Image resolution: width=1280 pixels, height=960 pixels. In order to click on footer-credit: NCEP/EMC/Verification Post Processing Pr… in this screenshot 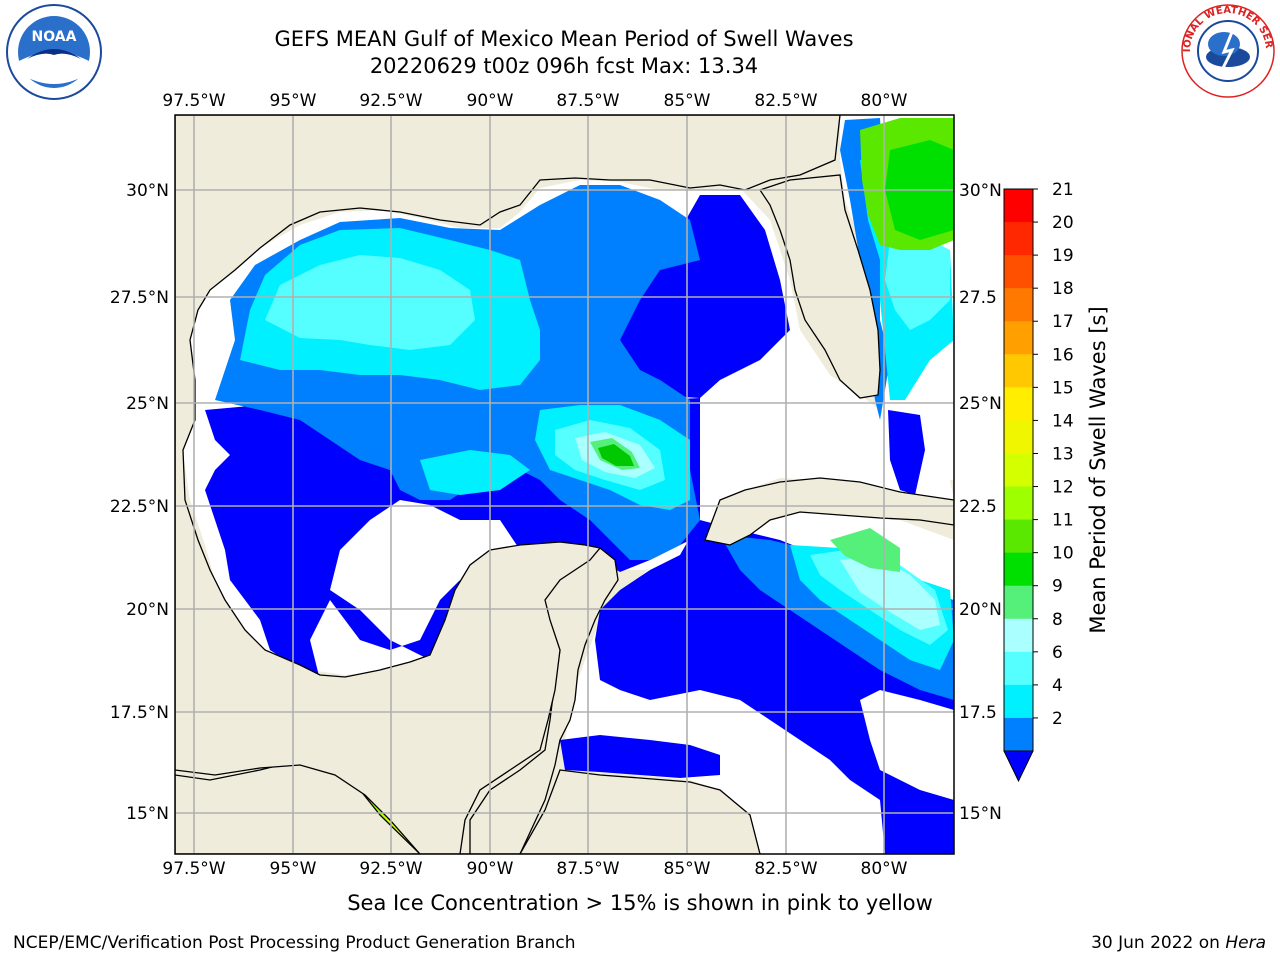, I will do `click(294, 943)`.